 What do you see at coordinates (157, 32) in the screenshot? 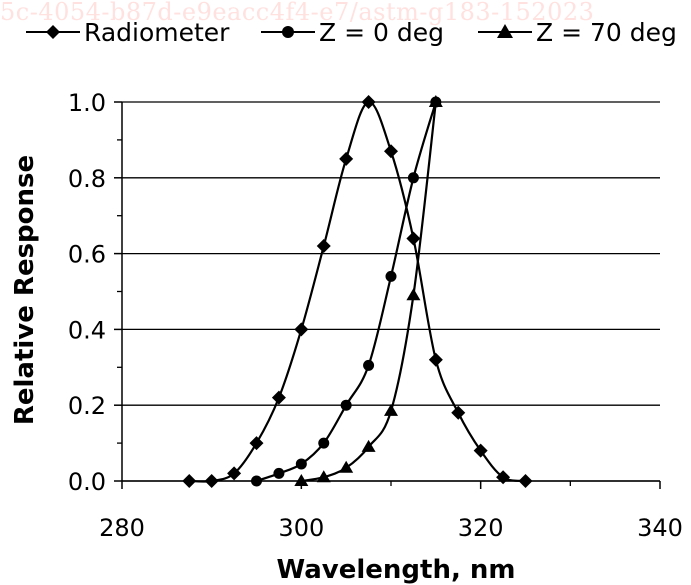
I see `legend-label-radiometer: Radiometer` at bounding box center [157, 32].